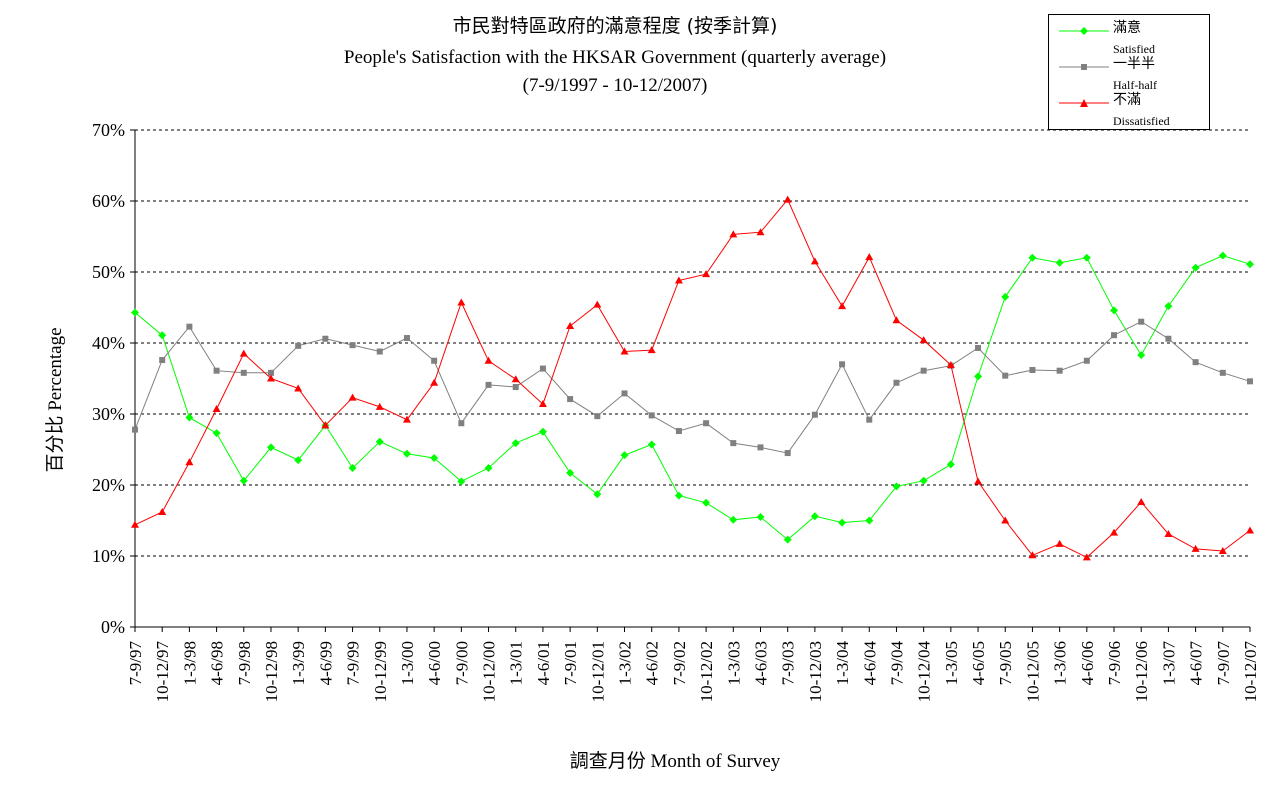 This screenshot has height=802, width=1276. I want to click on chart-title: 市民對特區政府的滿意程度 (按季計算), so click(615, 26).